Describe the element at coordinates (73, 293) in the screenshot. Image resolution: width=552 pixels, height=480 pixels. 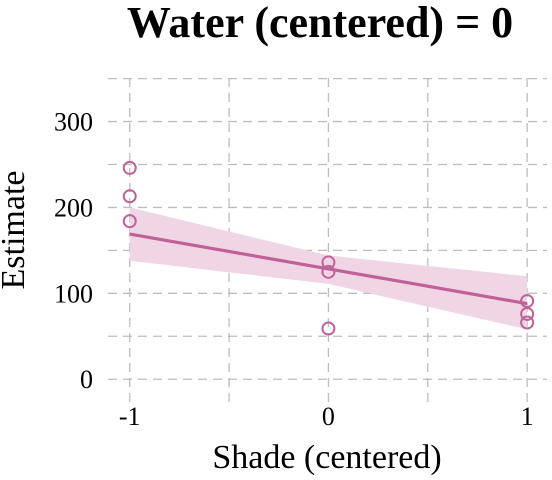
I see `y-tick-label-1: 100` at that location.